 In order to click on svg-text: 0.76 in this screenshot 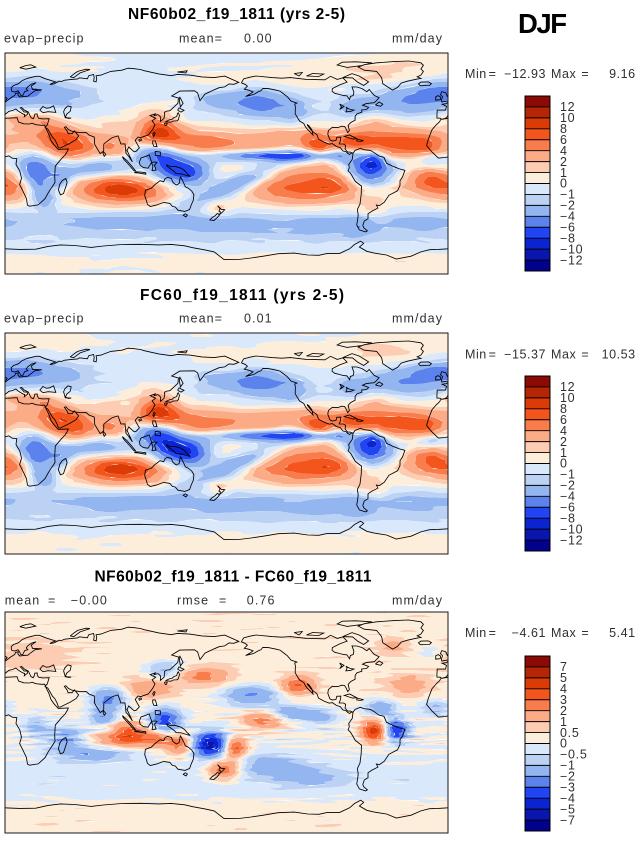, I will do `click(261, 601)`.